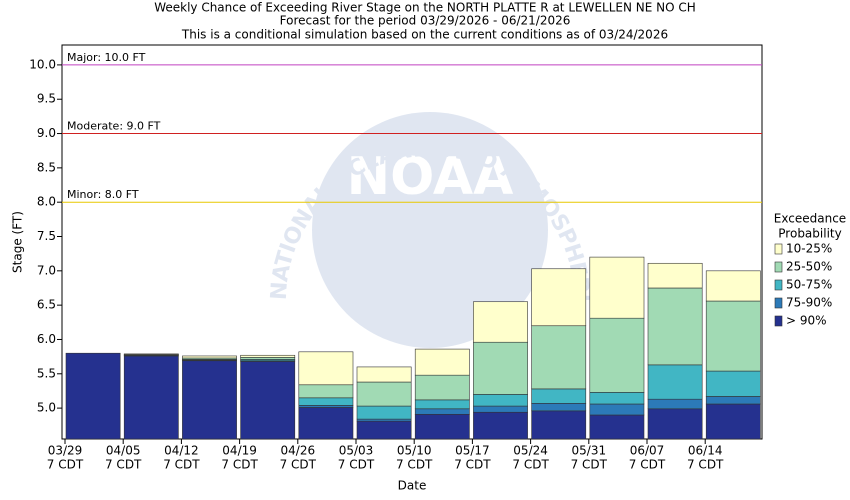 The width and height of the screenshot is (850, 500). What do you see at coordinates (809, 285) in the screenshot?
I see `legend-label: 50-75%` at bounding box center [809, 285].